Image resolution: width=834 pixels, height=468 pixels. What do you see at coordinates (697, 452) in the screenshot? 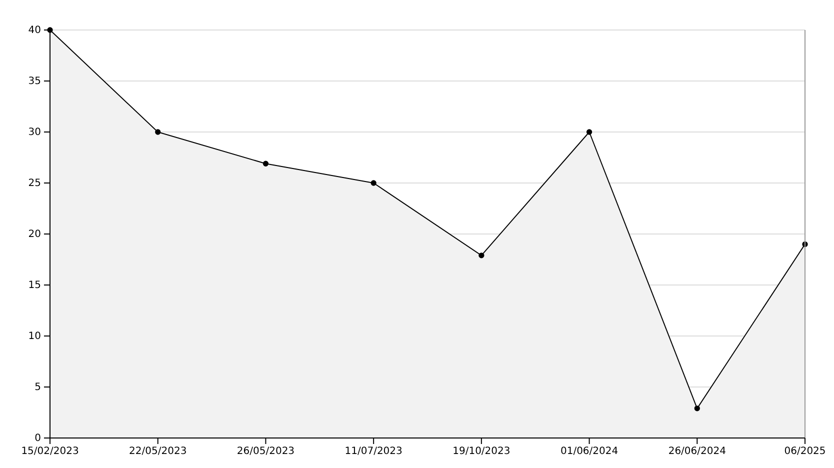
I see `x-tick-label: 26/06/2024` at bounding box center [697, 452].